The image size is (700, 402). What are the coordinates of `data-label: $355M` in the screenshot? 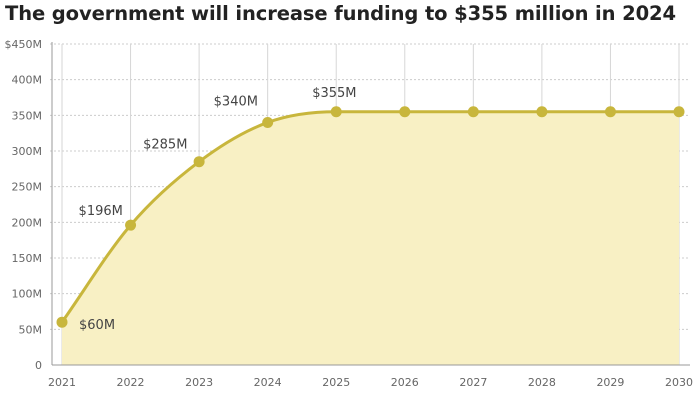 It's located at (334, 93).